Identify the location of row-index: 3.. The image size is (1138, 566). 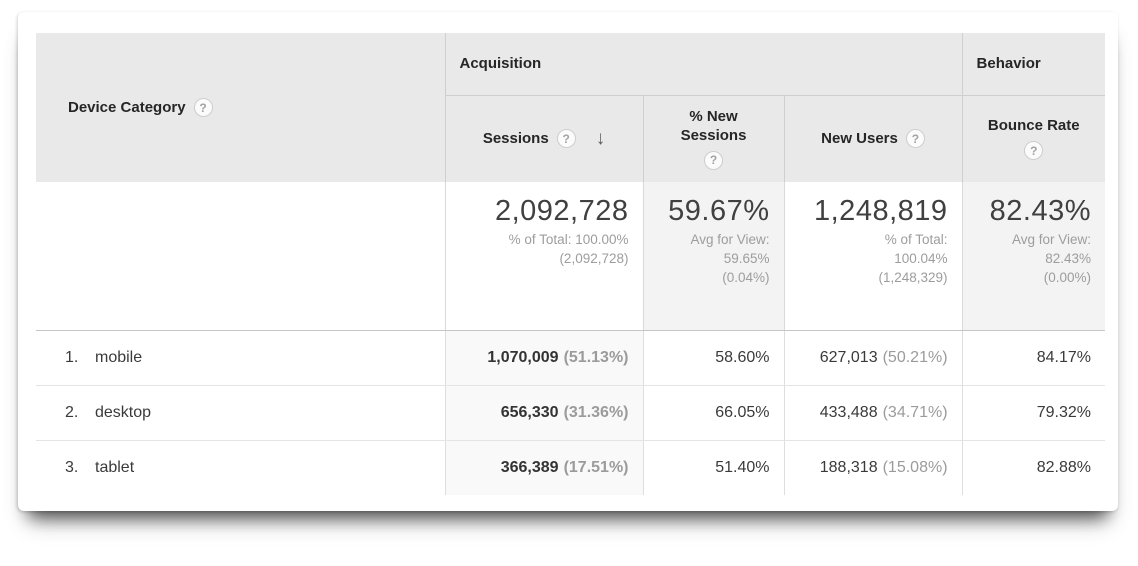
(72, 467).